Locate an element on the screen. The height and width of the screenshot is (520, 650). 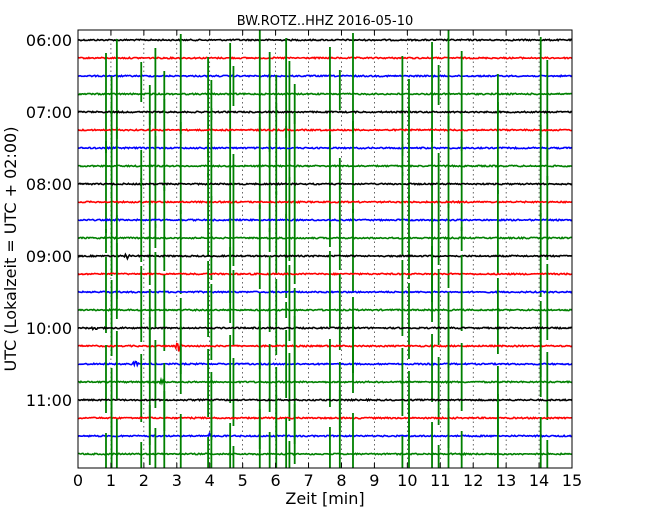
x-tick-label: 12 is located at coordinates (473, 480).